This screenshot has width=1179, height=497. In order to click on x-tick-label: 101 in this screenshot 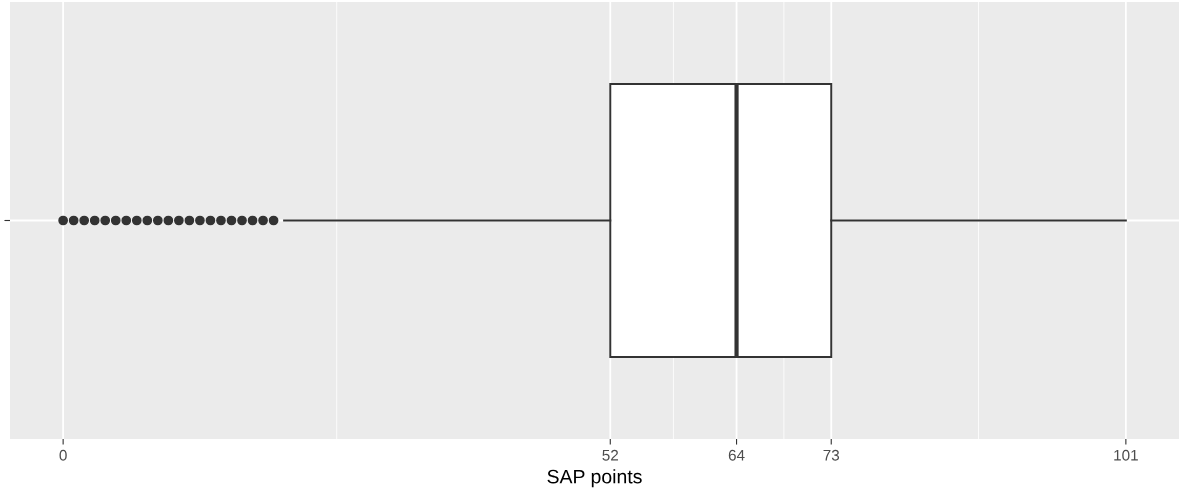, I will do `click(1126, 455)`.